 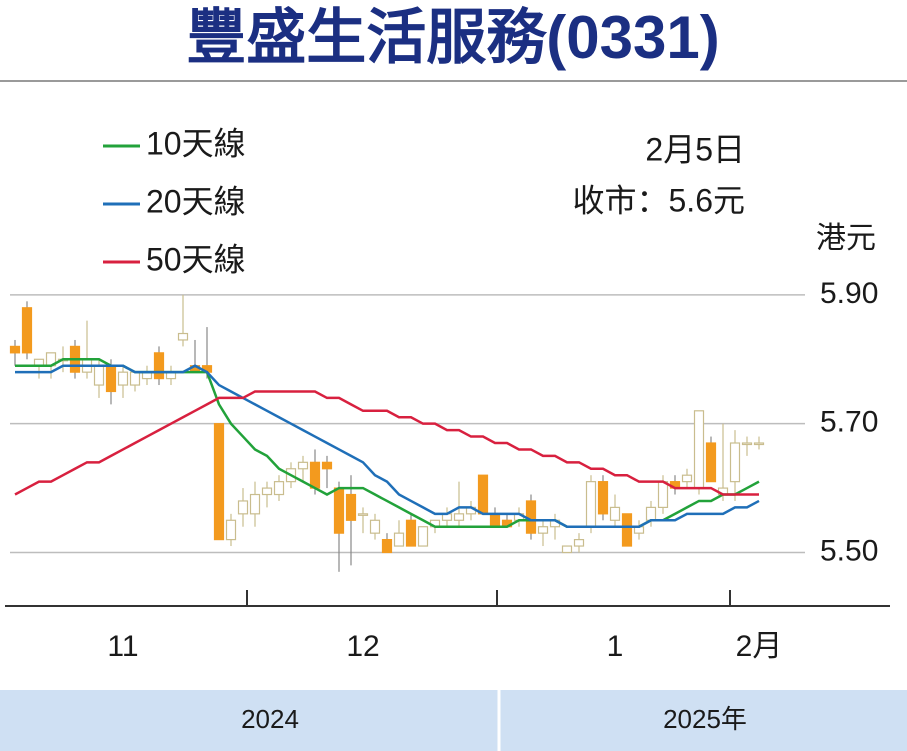 What do you see at coordinates (849, 293) in the screenshot?
I see `y-tick-label: 5.90` at bounding box center [849, 293].